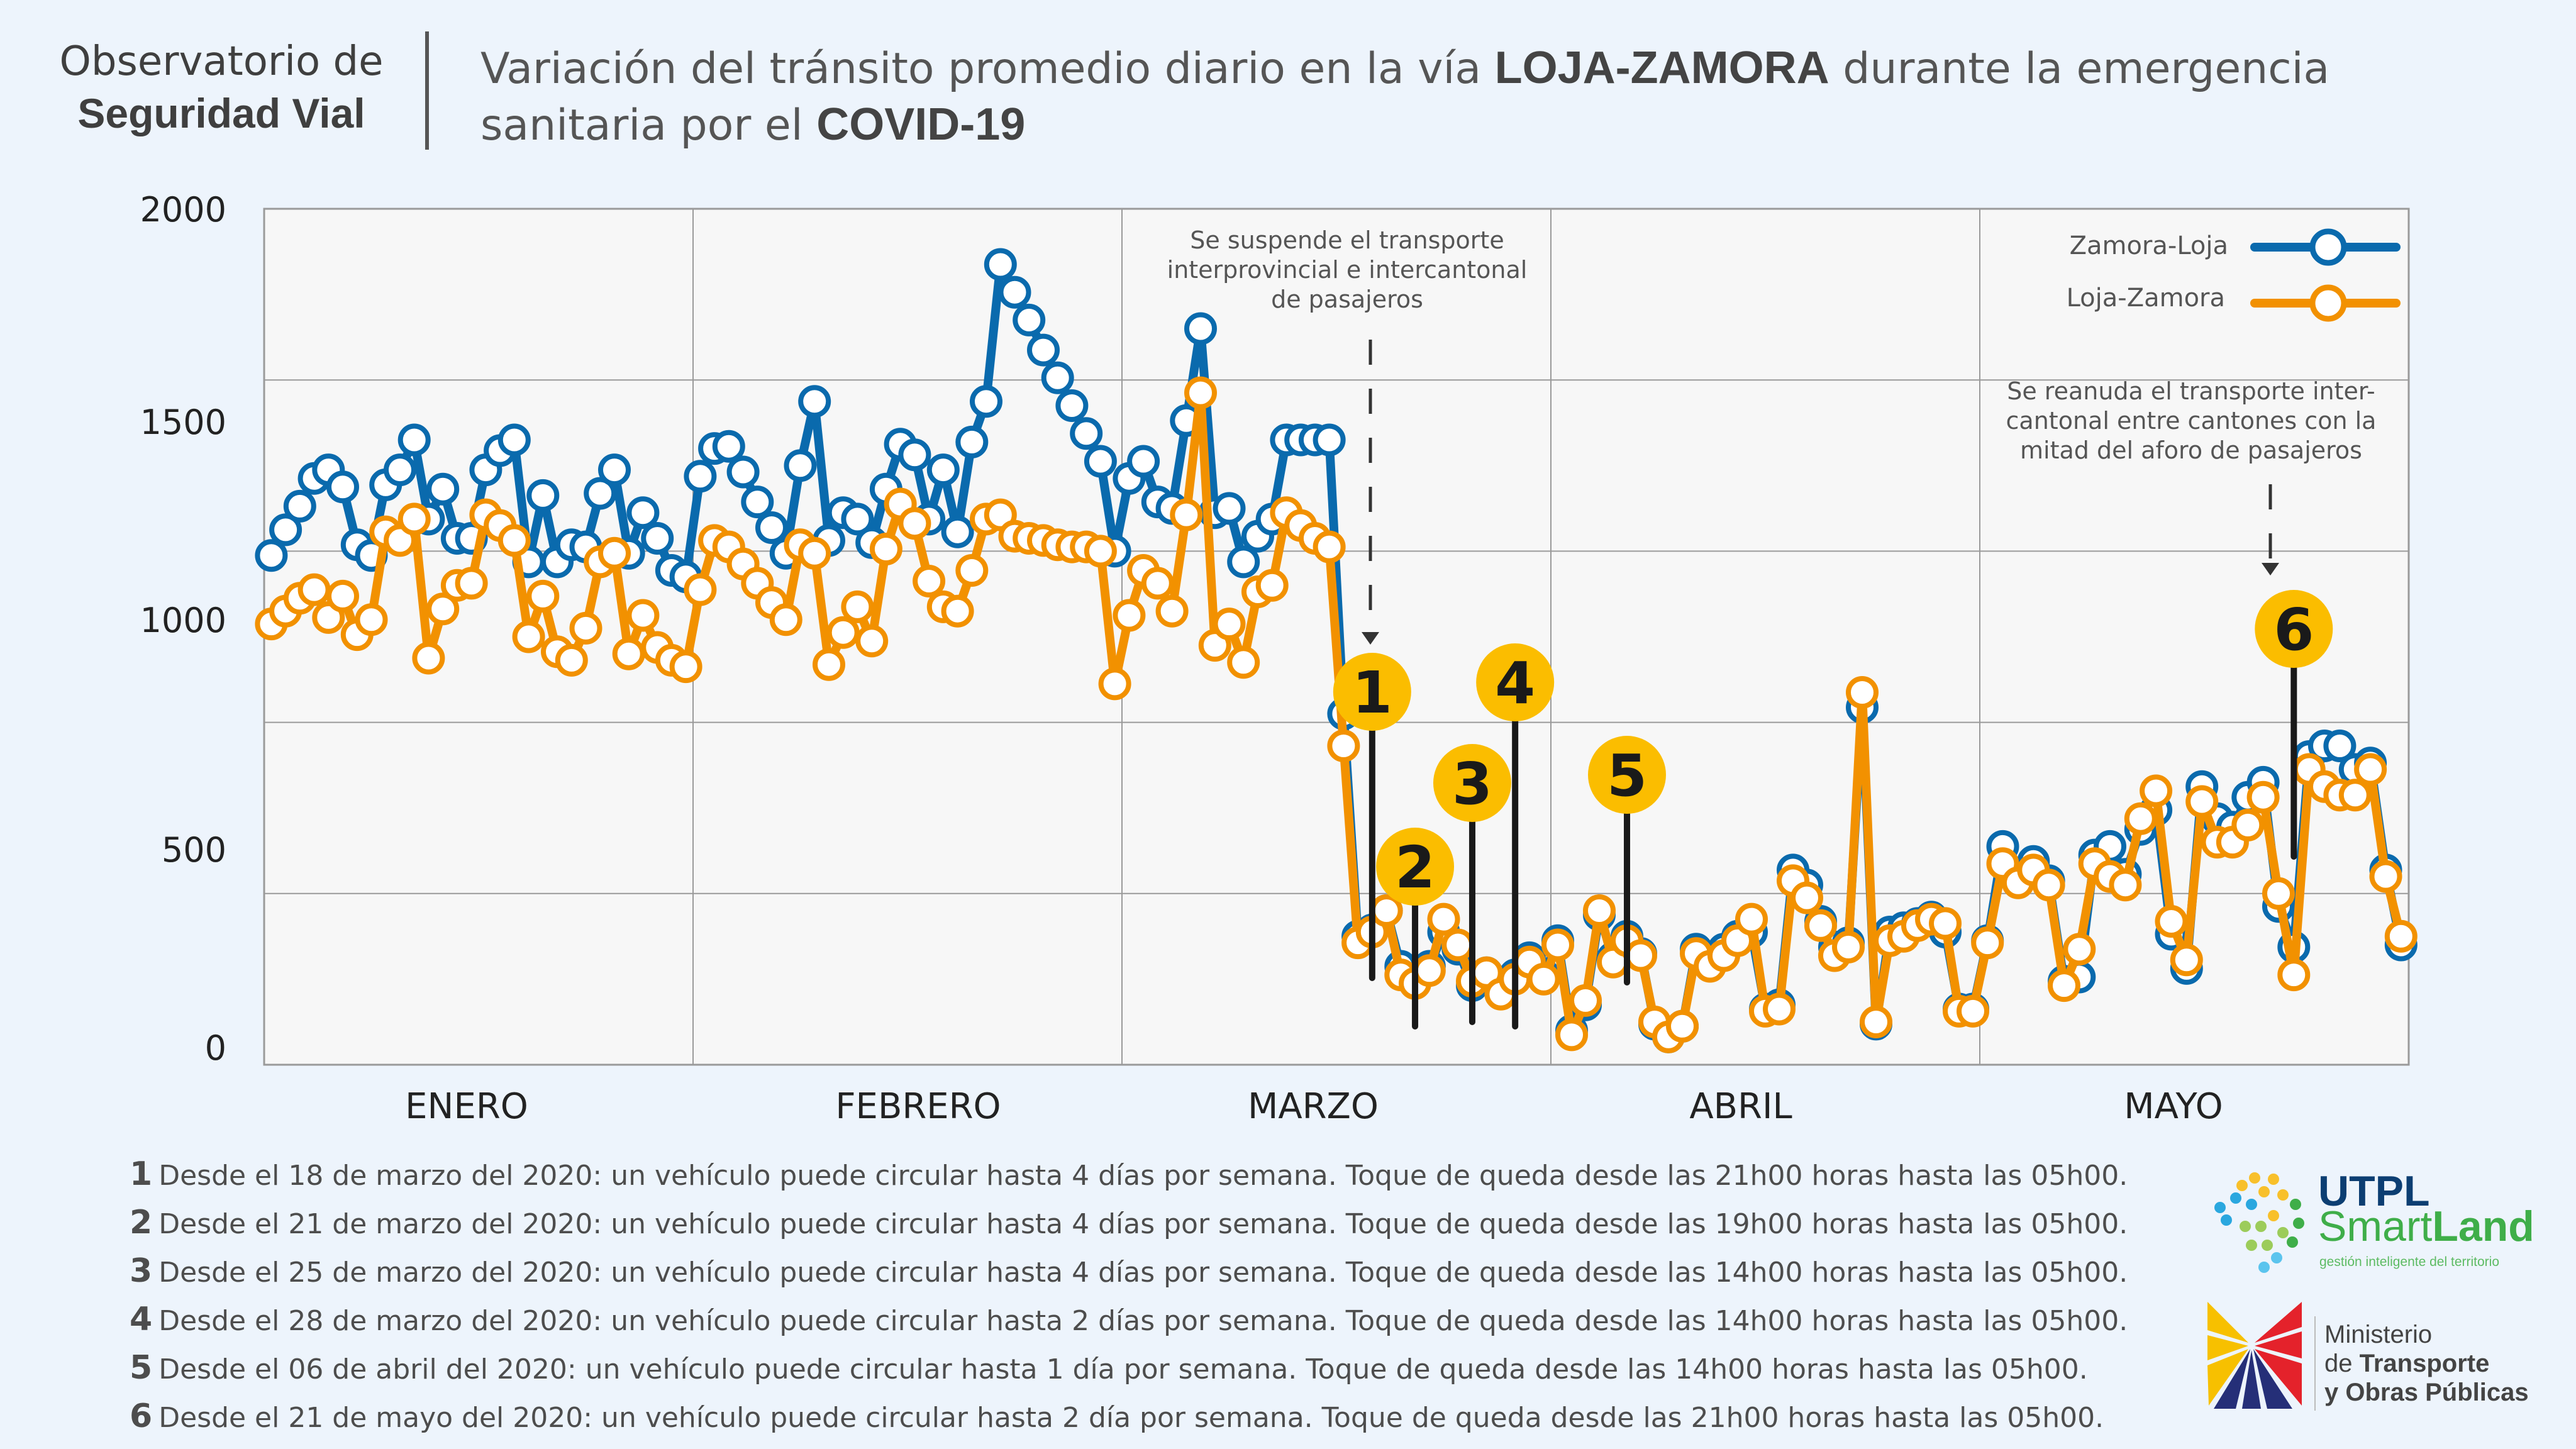 The height and width of the screenshot is (1449, 2576). I want to click on smartland-wordmark: SmartLand, so click(2426, 1226).